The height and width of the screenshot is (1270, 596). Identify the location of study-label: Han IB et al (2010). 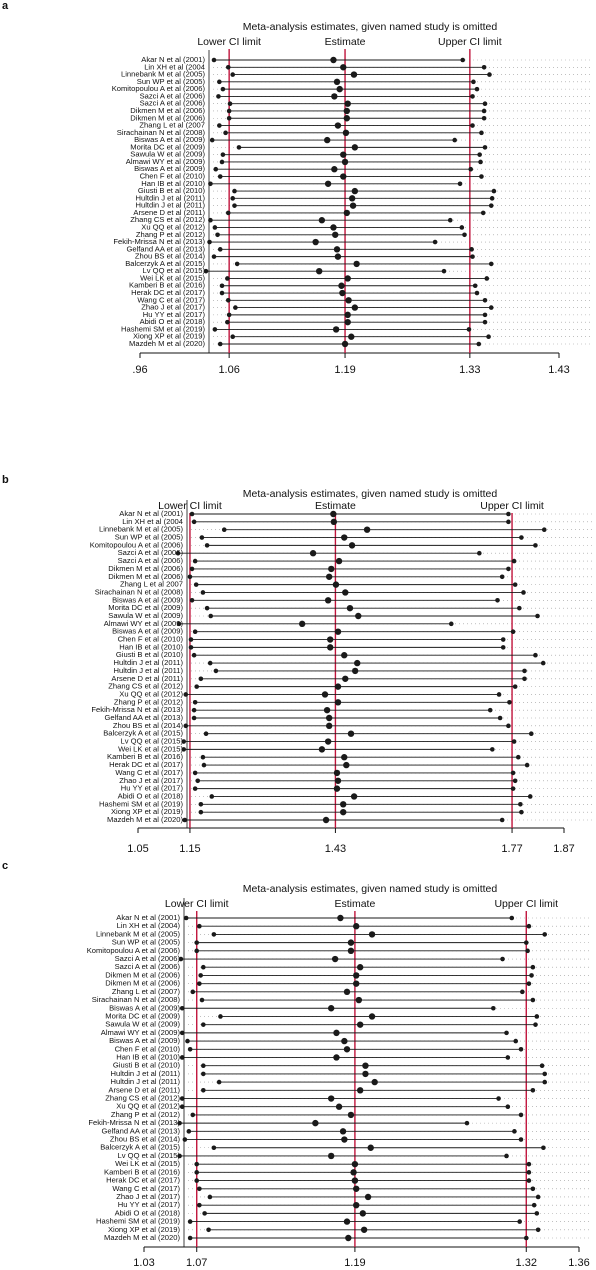
(151, 646).